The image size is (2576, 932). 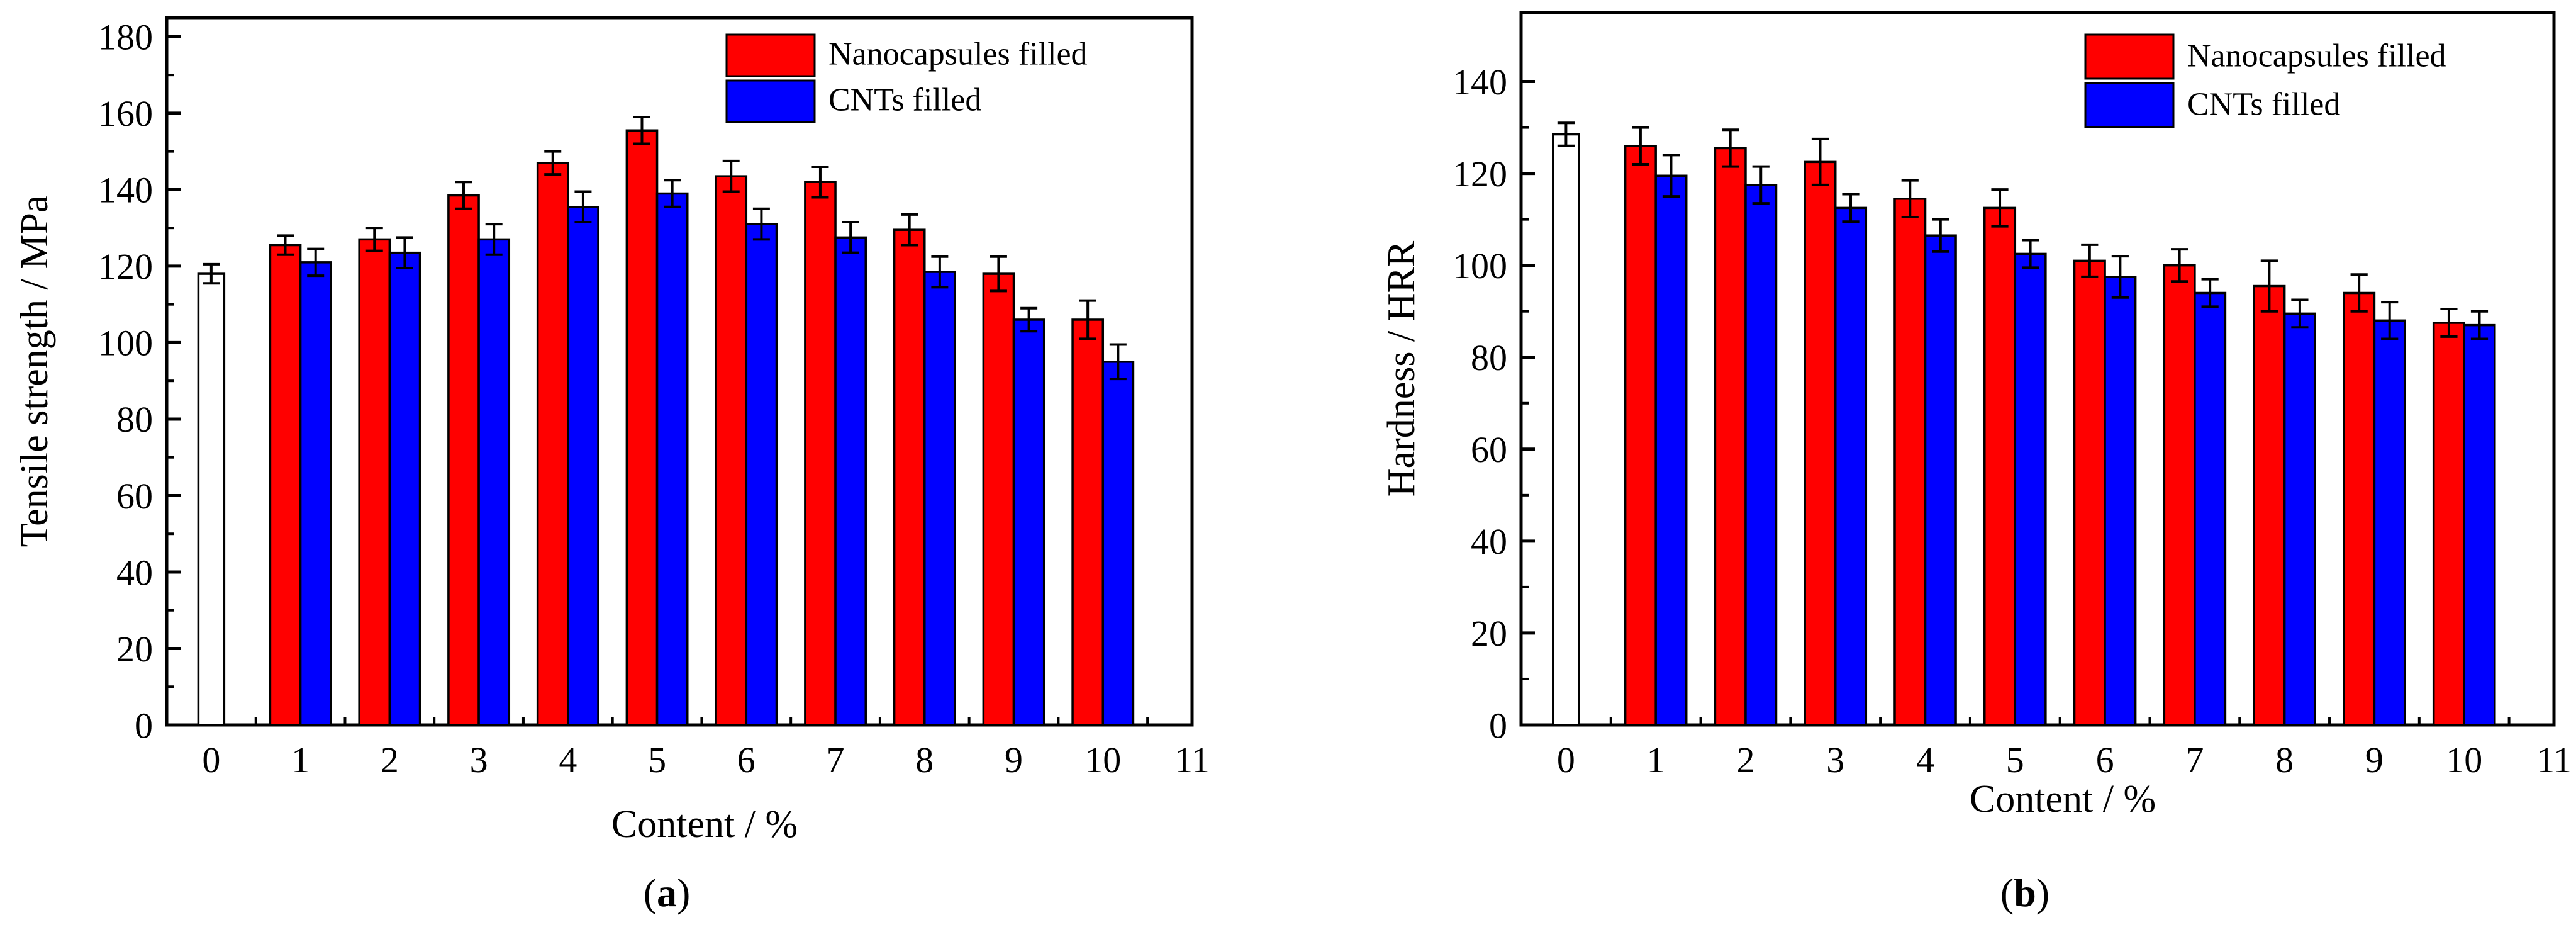 What do you see at coordinates (125, 37) in the screenshot?
I see `y-tick-label: 180` at bounding box center [125, 37].